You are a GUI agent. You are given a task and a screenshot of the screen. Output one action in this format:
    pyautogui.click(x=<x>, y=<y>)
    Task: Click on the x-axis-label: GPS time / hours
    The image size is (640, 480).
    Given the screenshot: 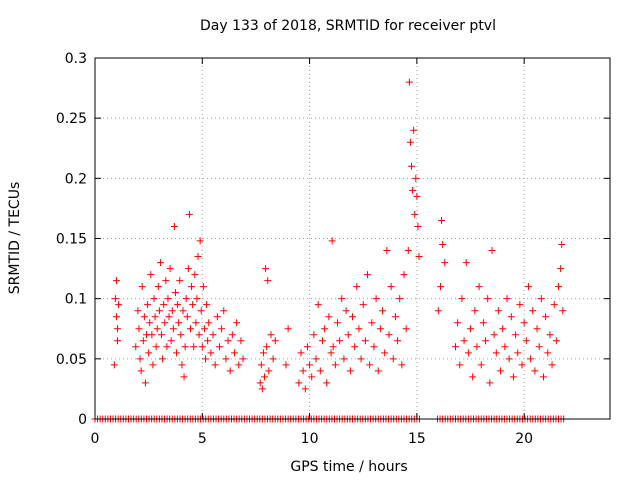 What is the action you would take?
    pyautogui.click(x=348, y=467)
    